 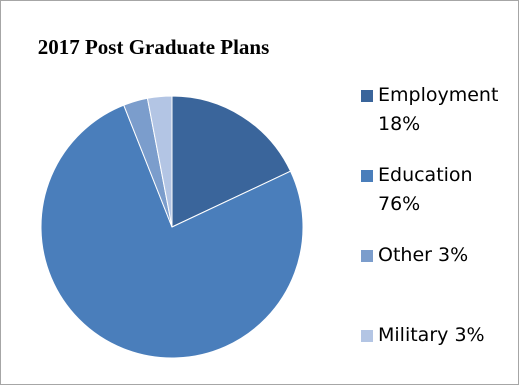 I want to click on legend-swatch-employment, so click(x=367, y=96).